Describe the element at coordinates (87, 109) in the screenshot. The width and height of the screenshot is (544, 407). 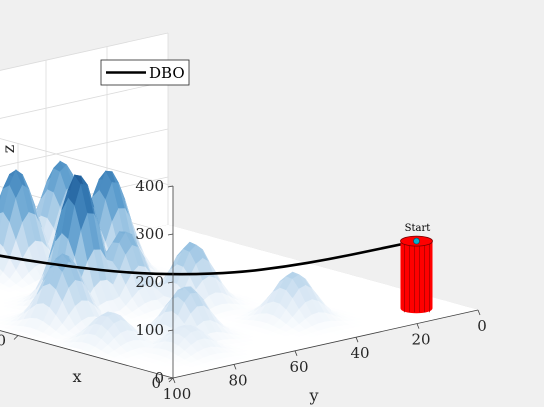
I see `grid-line-z` at that location.